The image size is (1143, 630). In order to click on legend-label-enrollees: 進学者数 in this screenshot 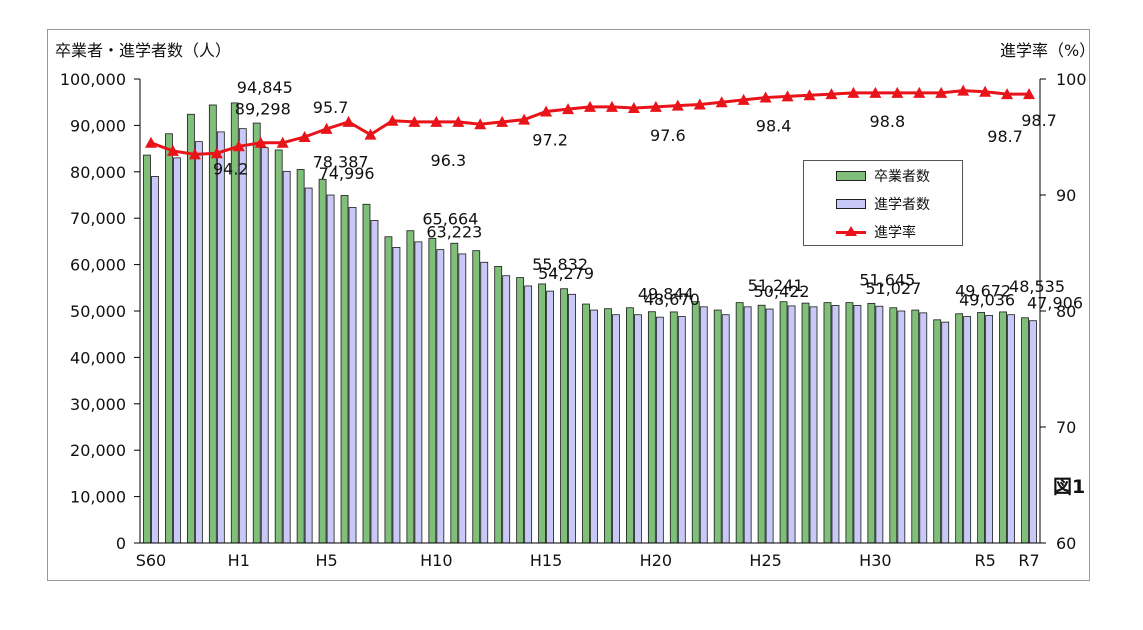, I will do `click(902, 205)`.